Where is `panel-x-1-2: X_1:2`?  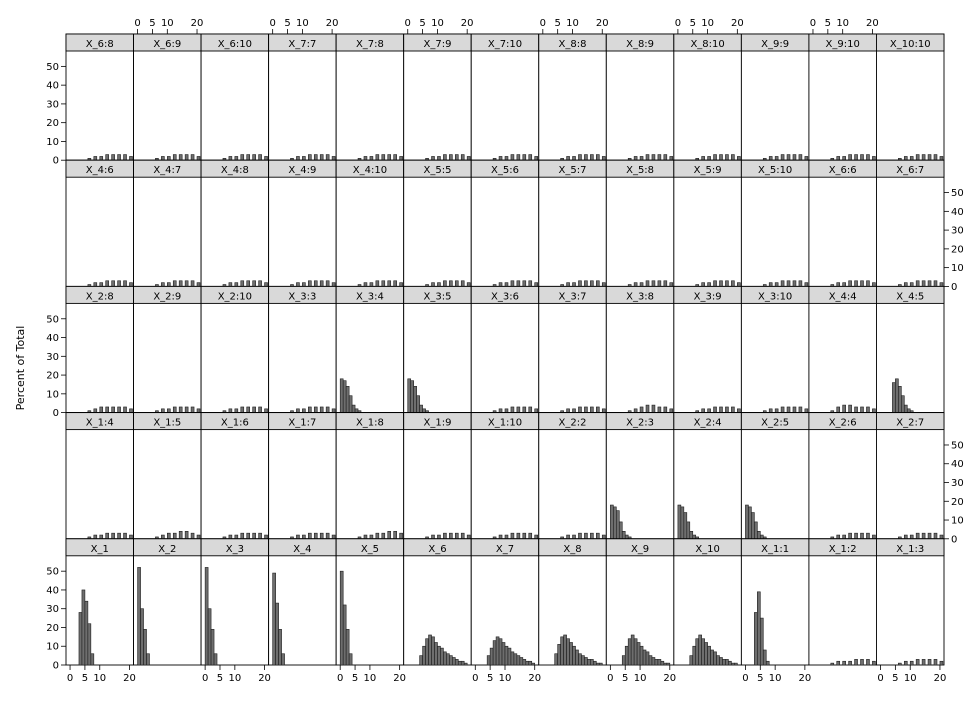 panel-x-1-2: X_1:2 is located at coordinates (842, 602).